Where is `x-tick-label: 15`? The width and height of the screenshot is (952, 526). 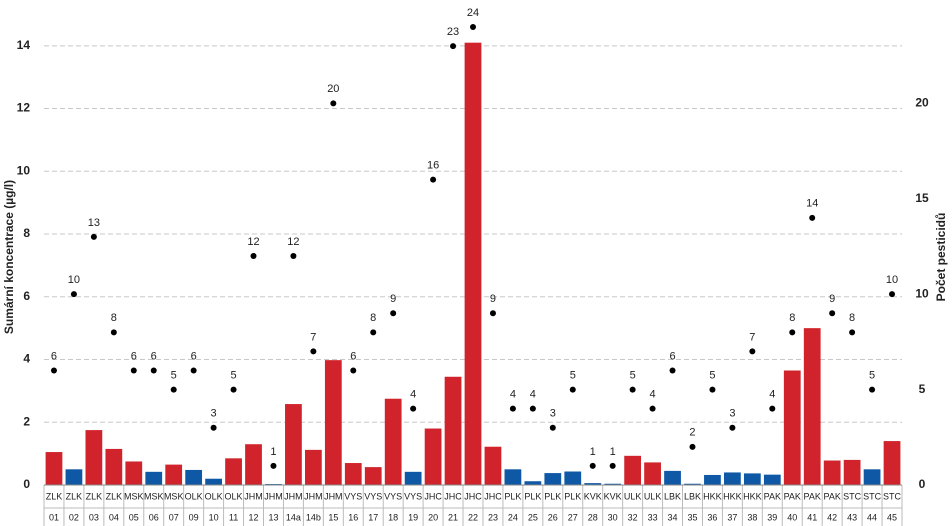
x-tick-label: 15 is located at coordinates (333, 517).